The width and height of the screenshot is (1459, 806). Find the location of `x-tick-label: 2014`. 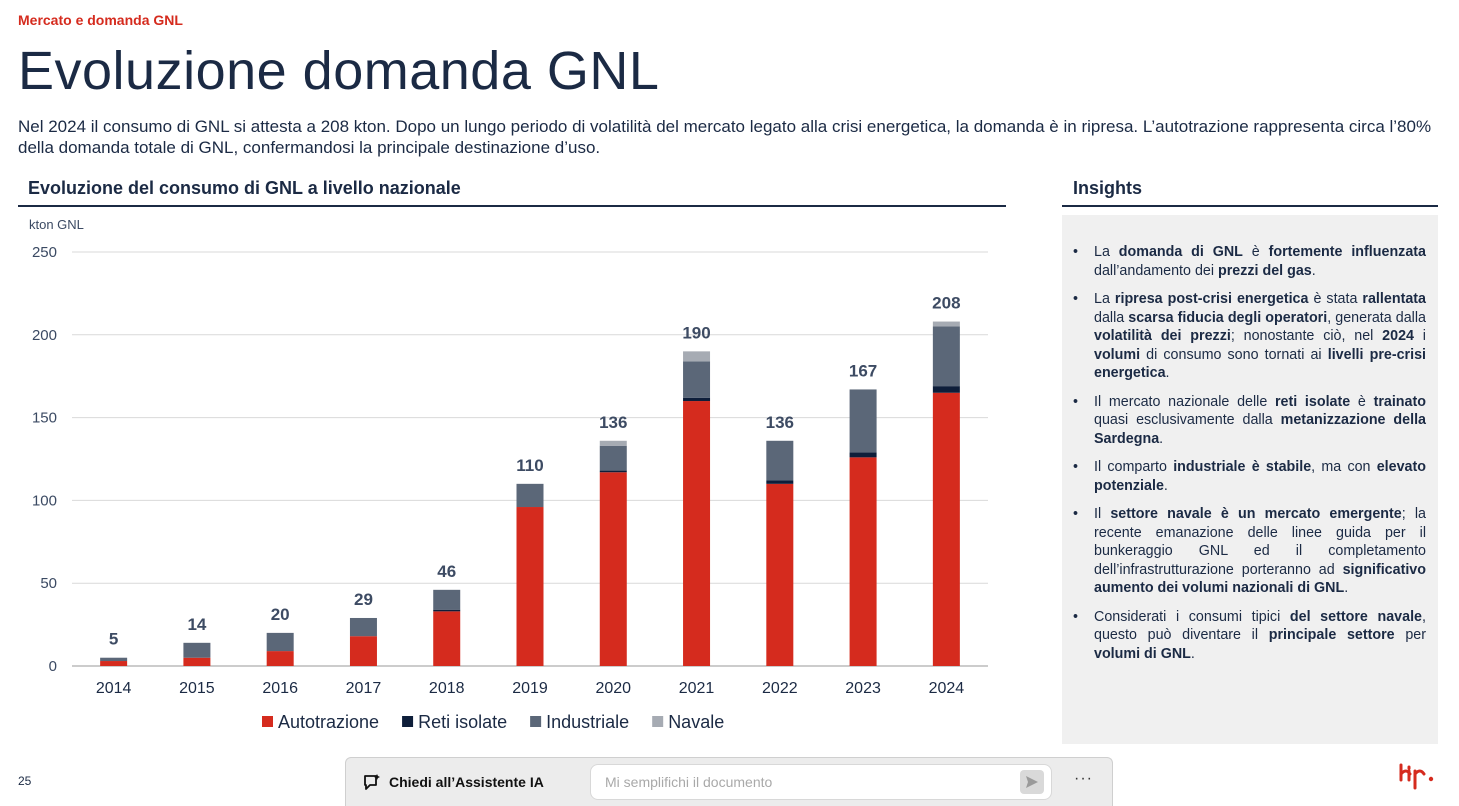

x-tick-label: 2014 is located at coordinates (114, 688).